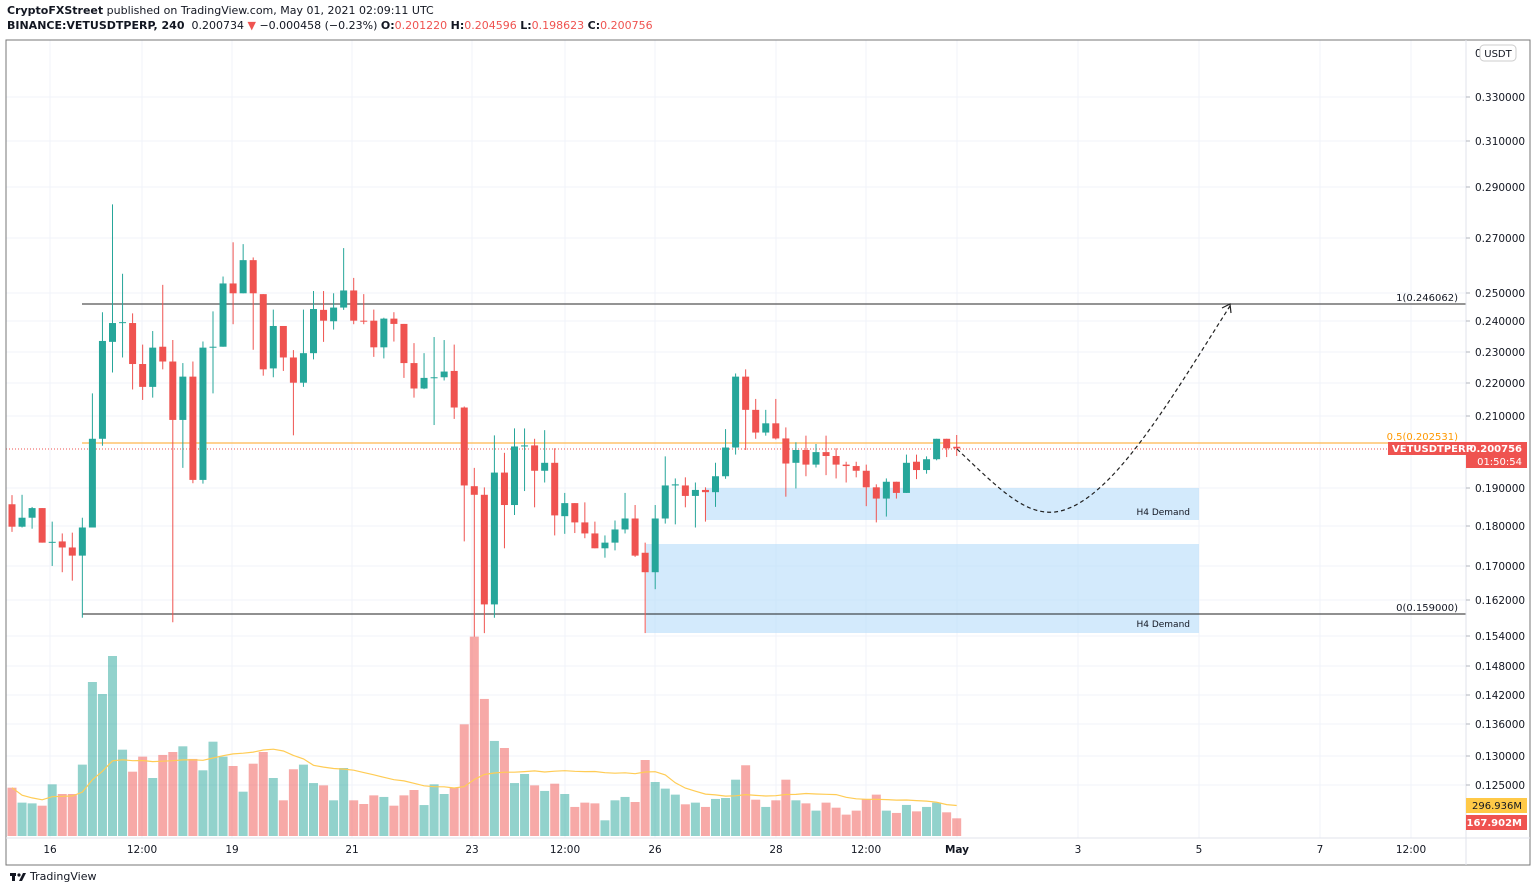 This screenshot has width=1536, height=894. I want to click on tradingview-logo: TradingView, so click(53, 876).